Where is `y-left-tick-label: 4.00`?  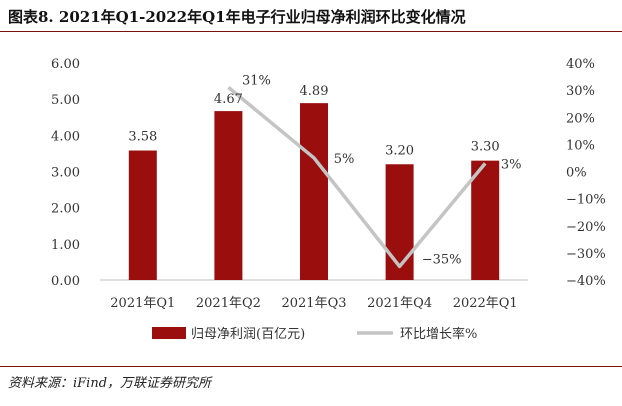
y-left-tick-label: 4.00 is located at coordinates (65, 136).